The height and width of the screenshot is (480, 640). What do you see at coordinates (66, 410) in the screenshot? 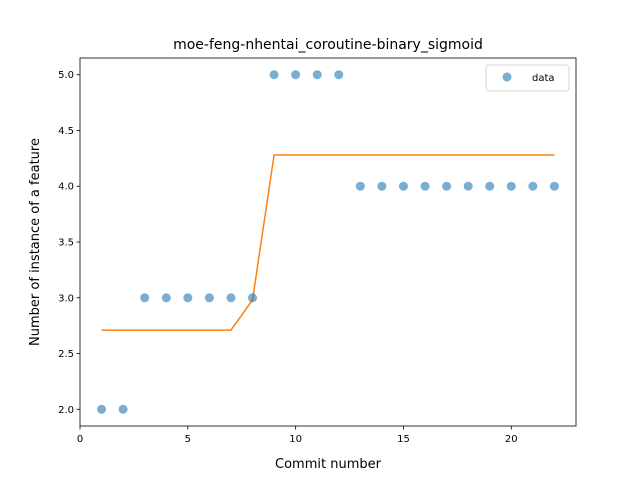
I see `y-tick-label: 2.0` at bounding box center [66, 410].